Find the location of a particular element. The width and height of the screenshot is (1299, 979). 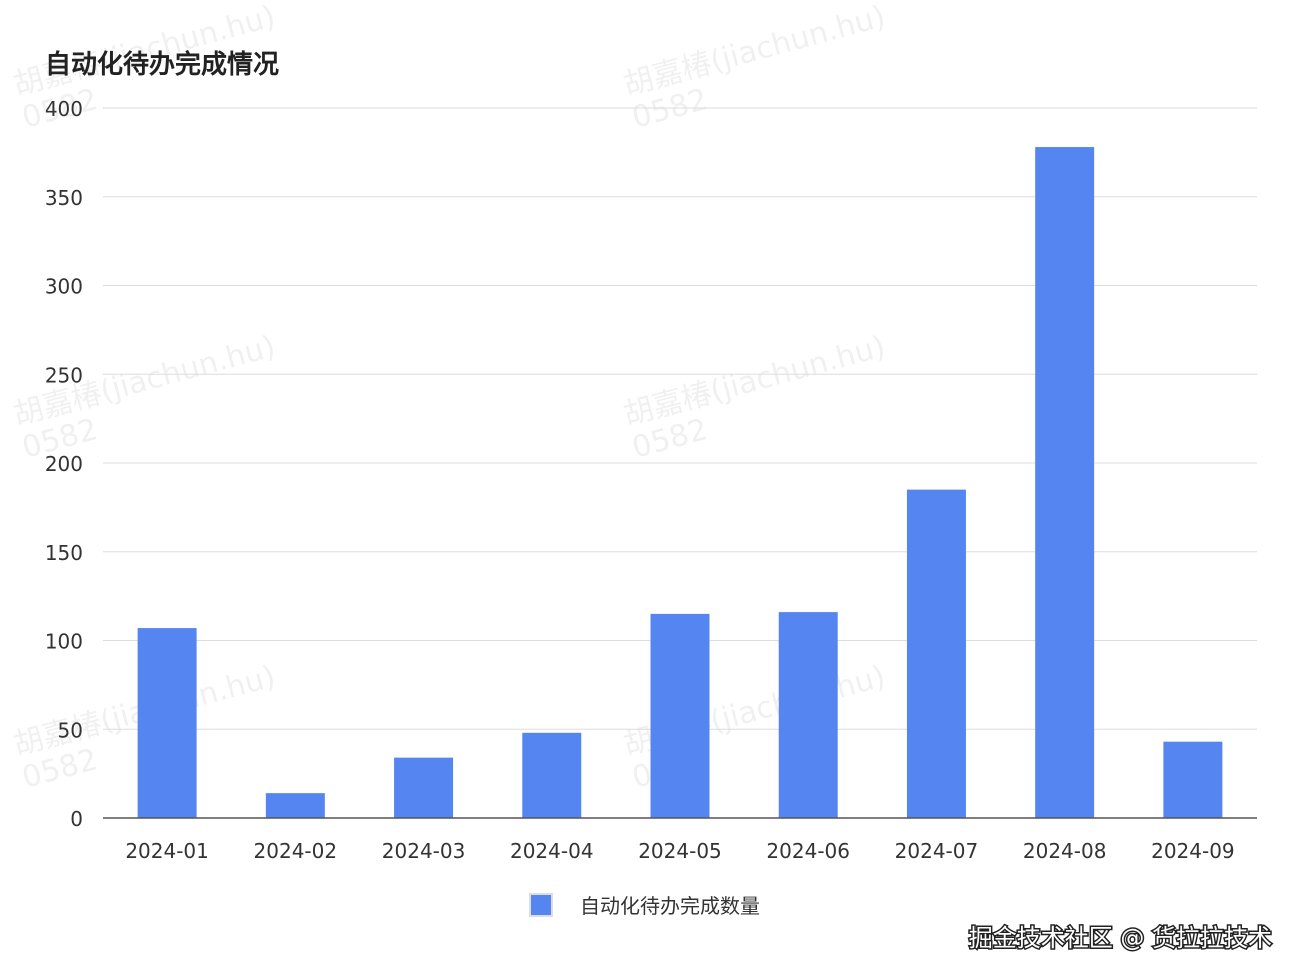

legend: 自动化待办完成数量 is located at coordinates (644, 905).